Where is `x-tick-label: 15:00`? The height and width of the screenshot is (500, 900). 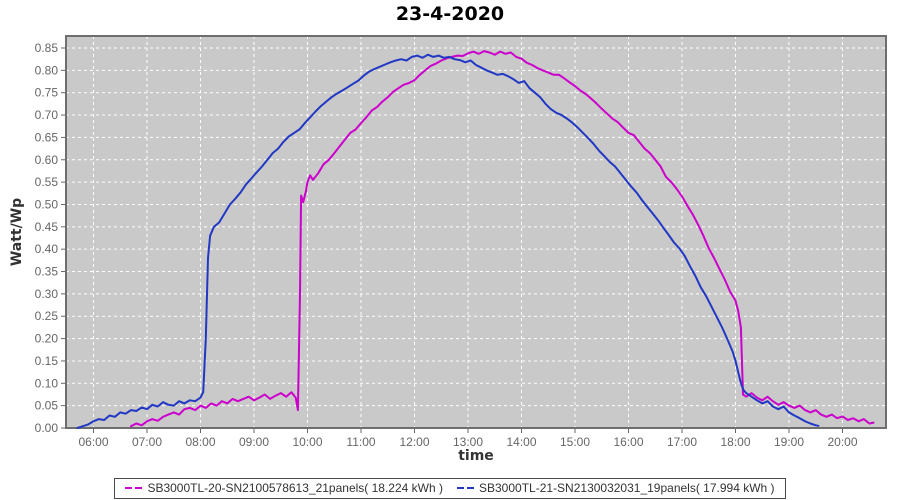 x-tick-label: 15:00 is located at coordinates (575, 442).